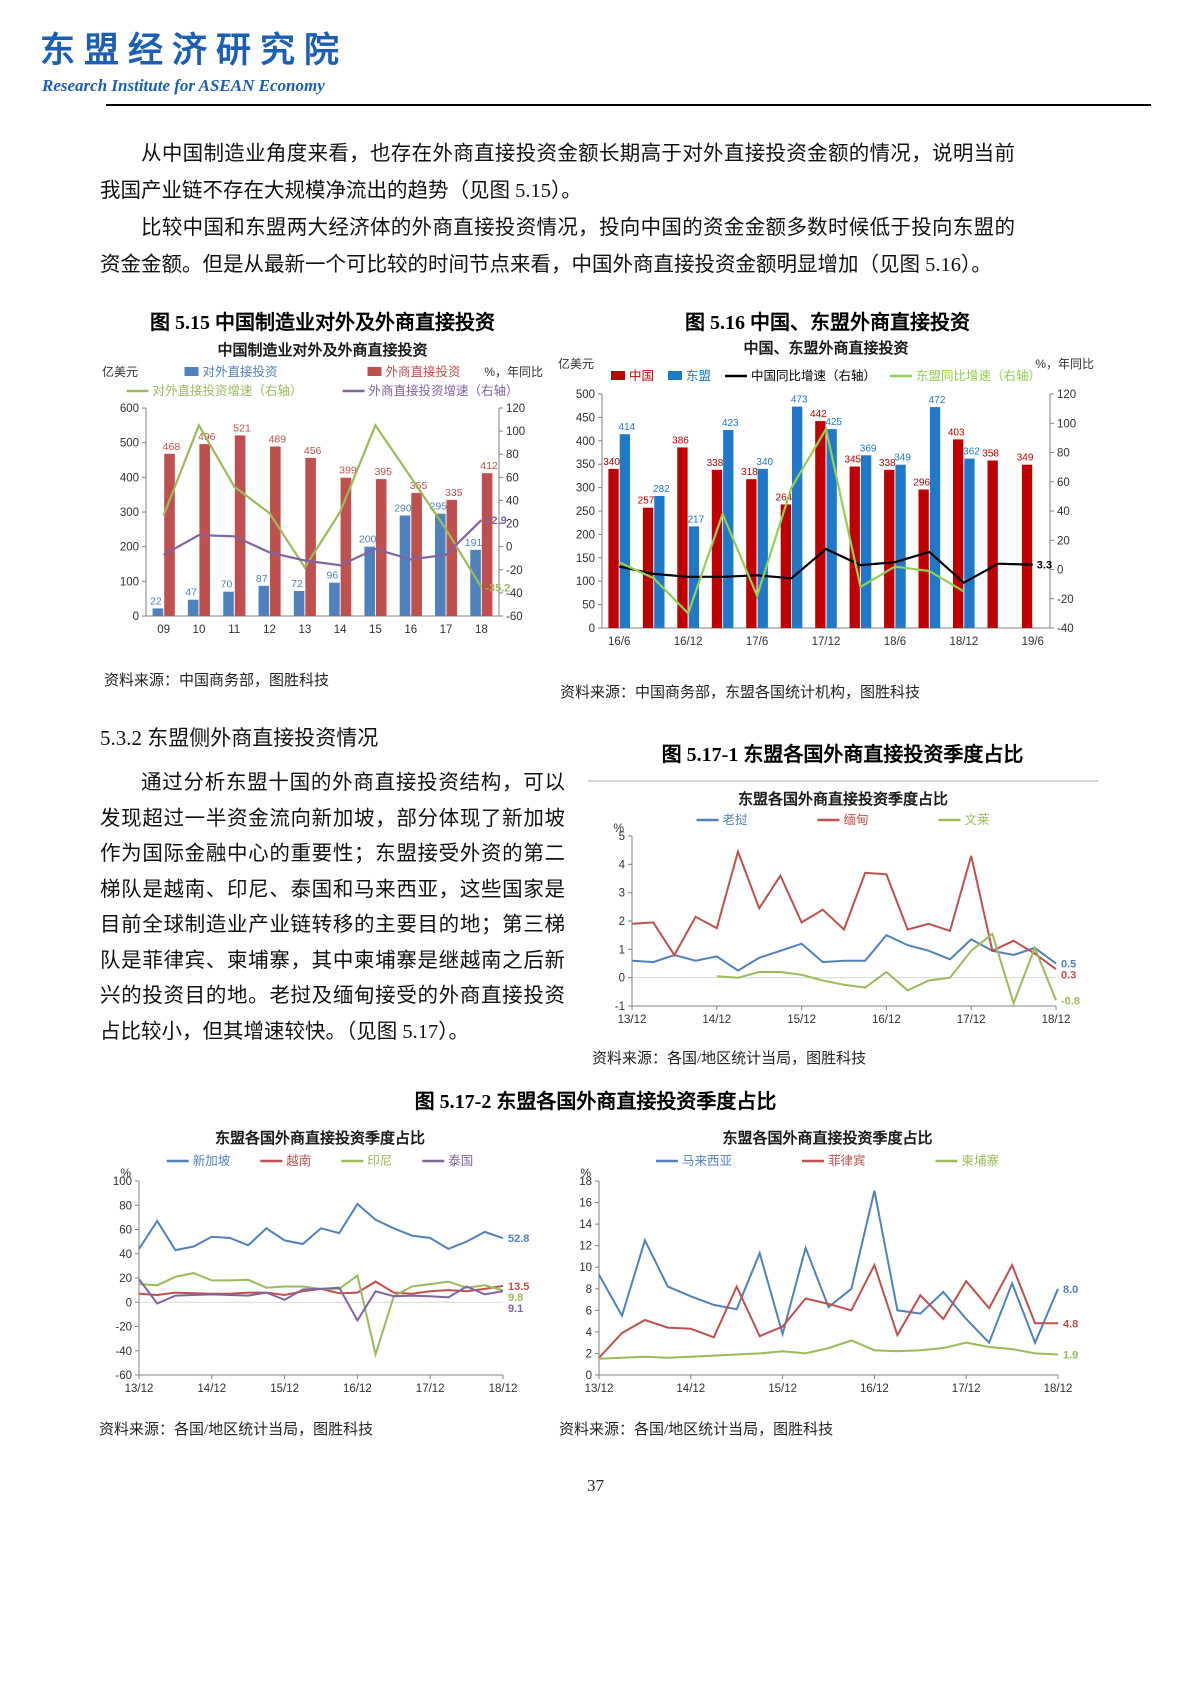 The height and width of the screenshot is (1684, 1191). Describe the element at coordinates (446, 630) in the screenshot. I see `svg-text: 17` at that location.